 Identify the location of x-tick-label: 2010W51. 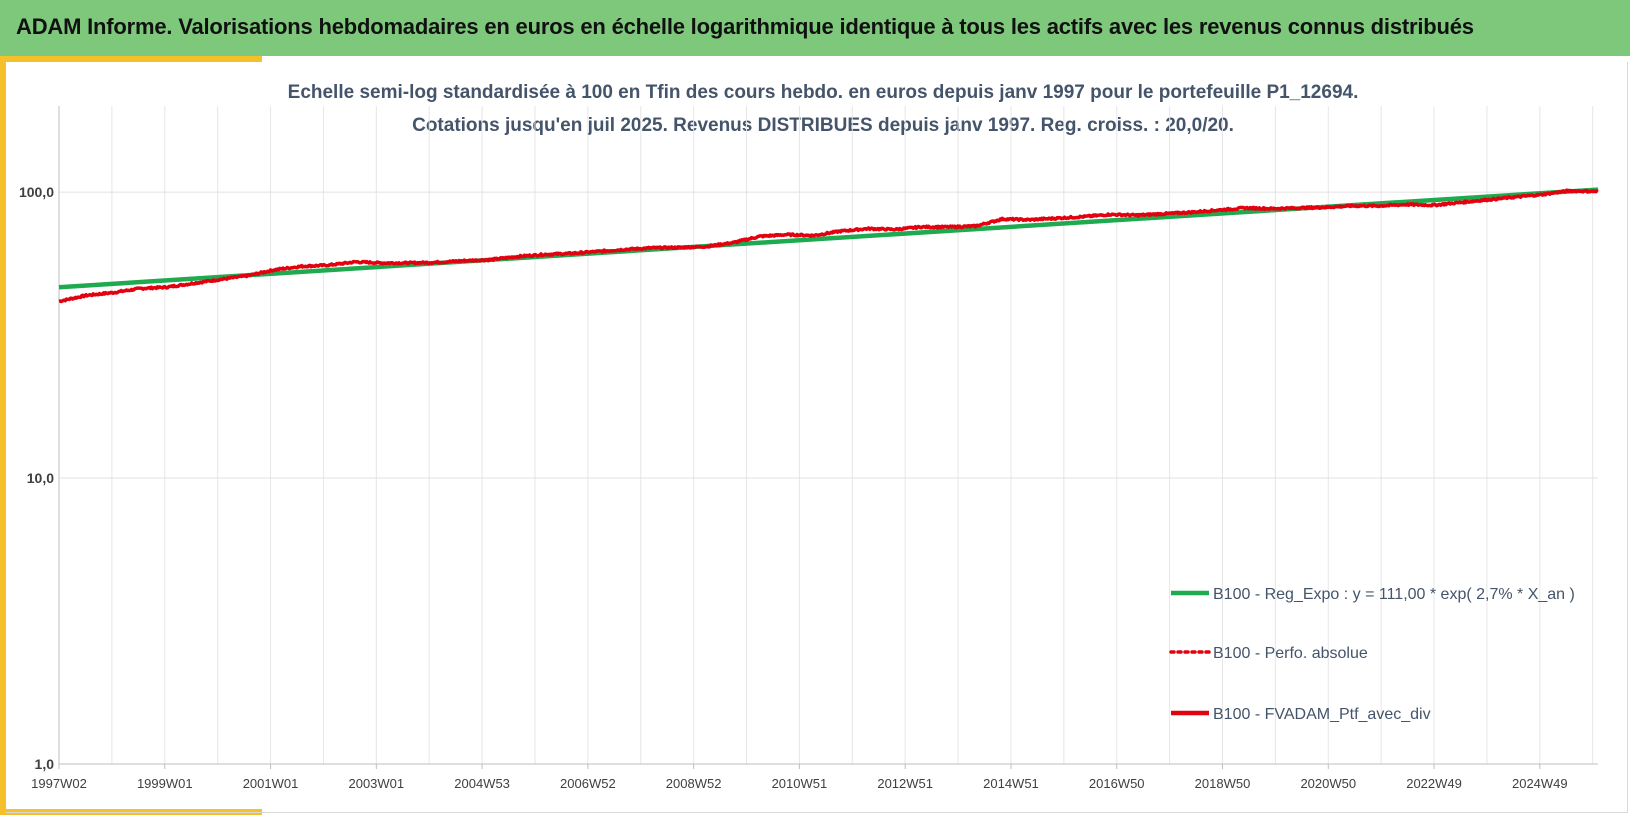
(800, 783).